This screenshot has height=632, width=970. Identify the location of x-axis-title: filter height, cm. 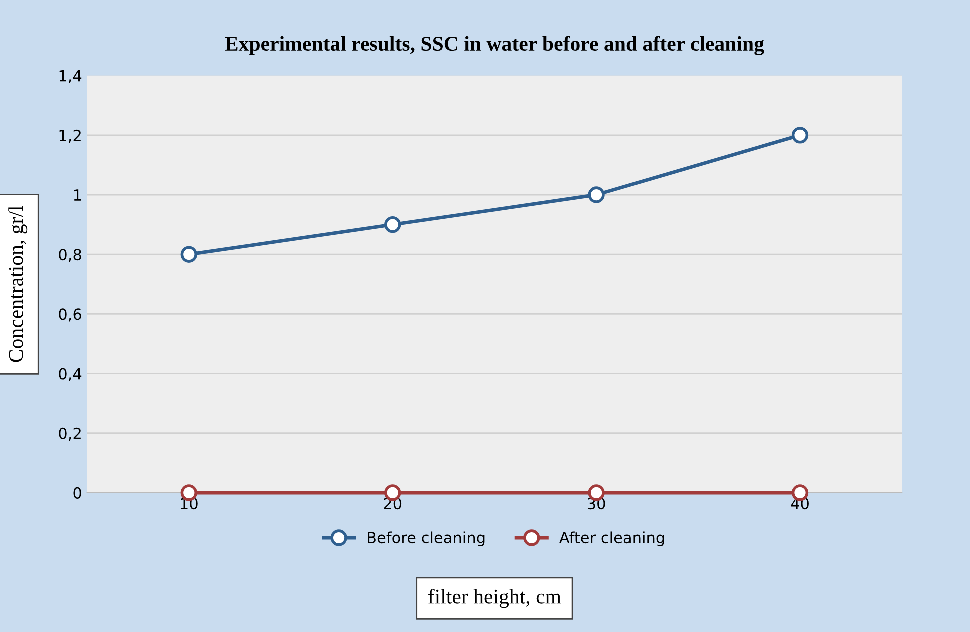
(495, 598).